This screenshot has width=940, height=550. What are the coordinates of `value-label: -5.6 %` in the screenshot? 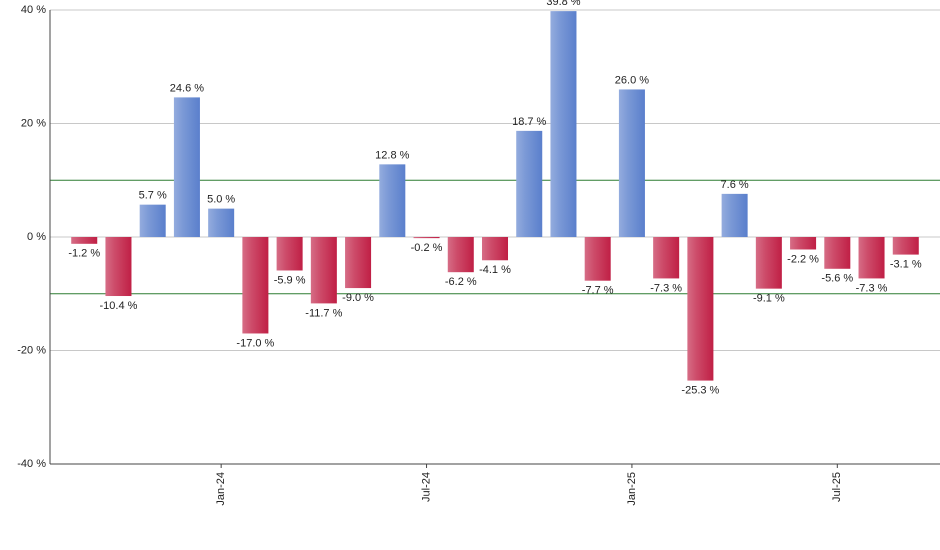 It's located at (837, 279).